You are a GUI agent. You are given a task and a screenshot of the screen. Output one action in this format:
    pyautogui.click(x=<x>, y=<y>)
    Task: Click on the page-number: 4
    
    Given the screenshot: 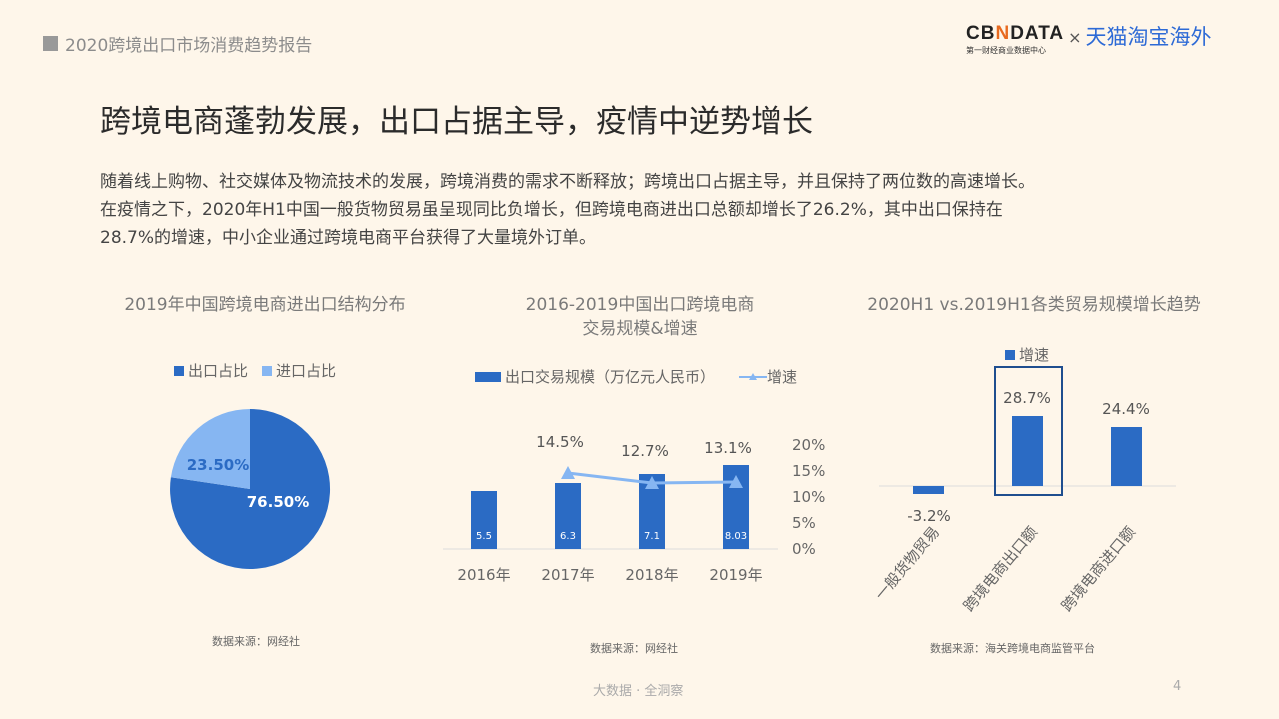 What is the action you would take?
    pyautogui.click(x=1177, y=686)
    